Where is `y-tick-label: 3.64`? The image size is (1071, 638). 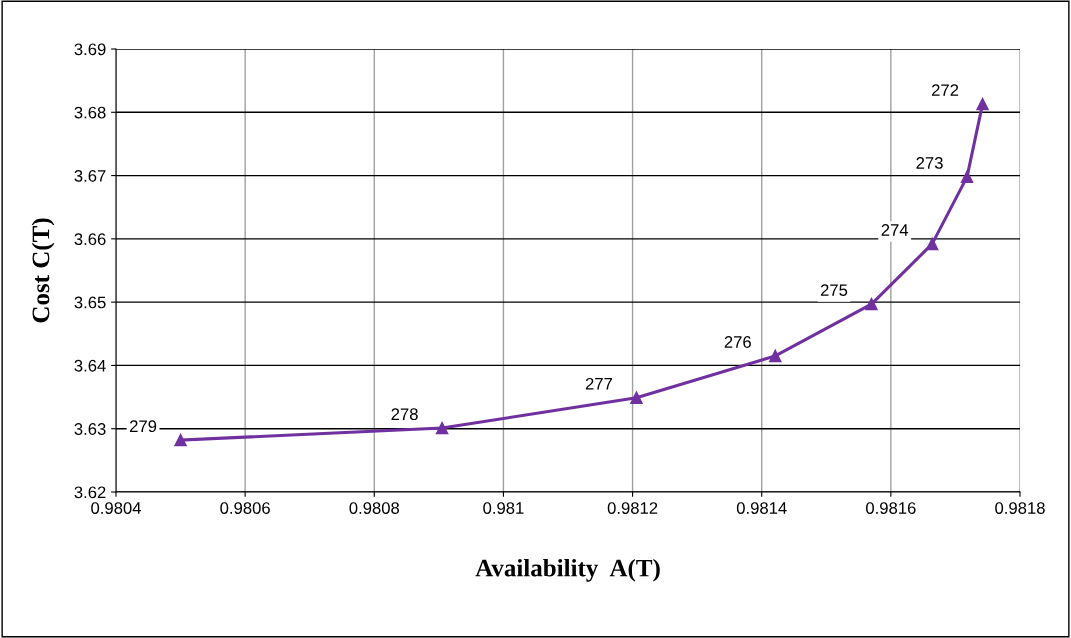 y-tick-label: 3.64 is located at coordinates (90, 365).